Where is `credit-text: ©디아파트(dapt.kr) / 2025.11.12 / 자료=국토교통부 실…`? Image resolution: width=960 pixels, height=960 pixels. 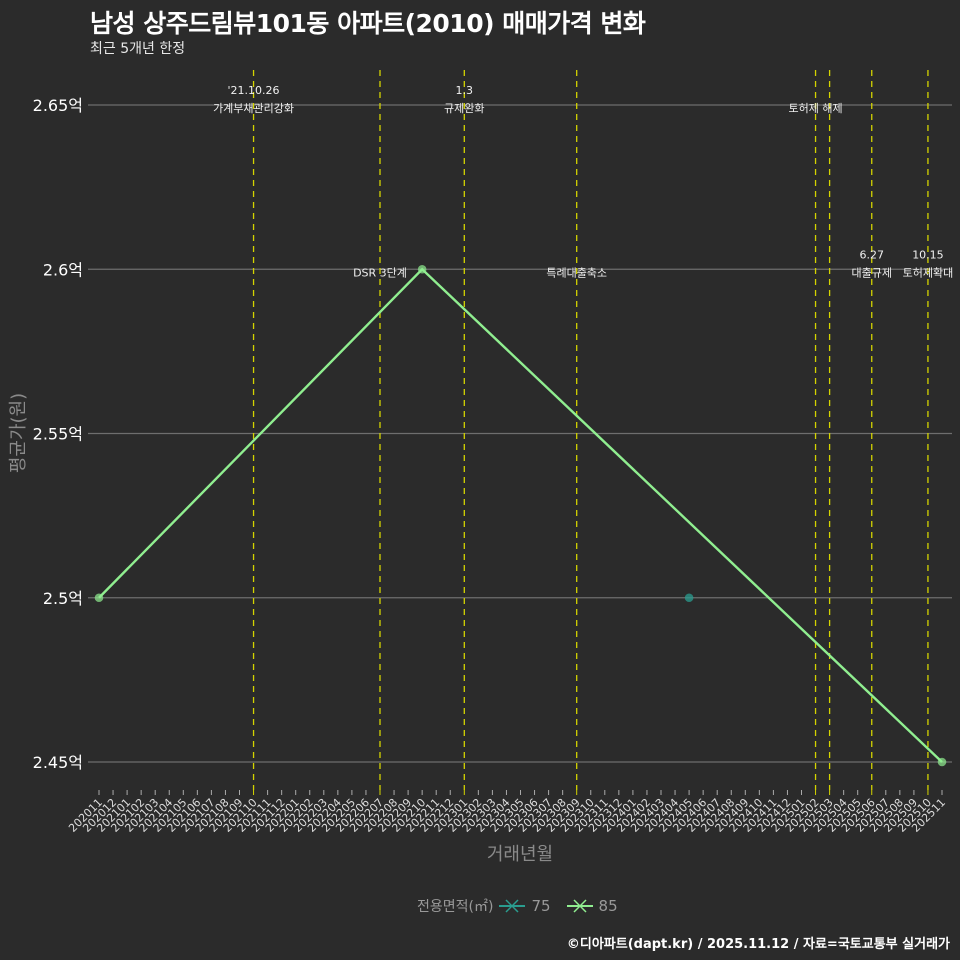 credit-text: ©디아파트(dapt.kr) / 2025.11.12 / 자료=국토교통부 실… is located at coordinates (758, 944).